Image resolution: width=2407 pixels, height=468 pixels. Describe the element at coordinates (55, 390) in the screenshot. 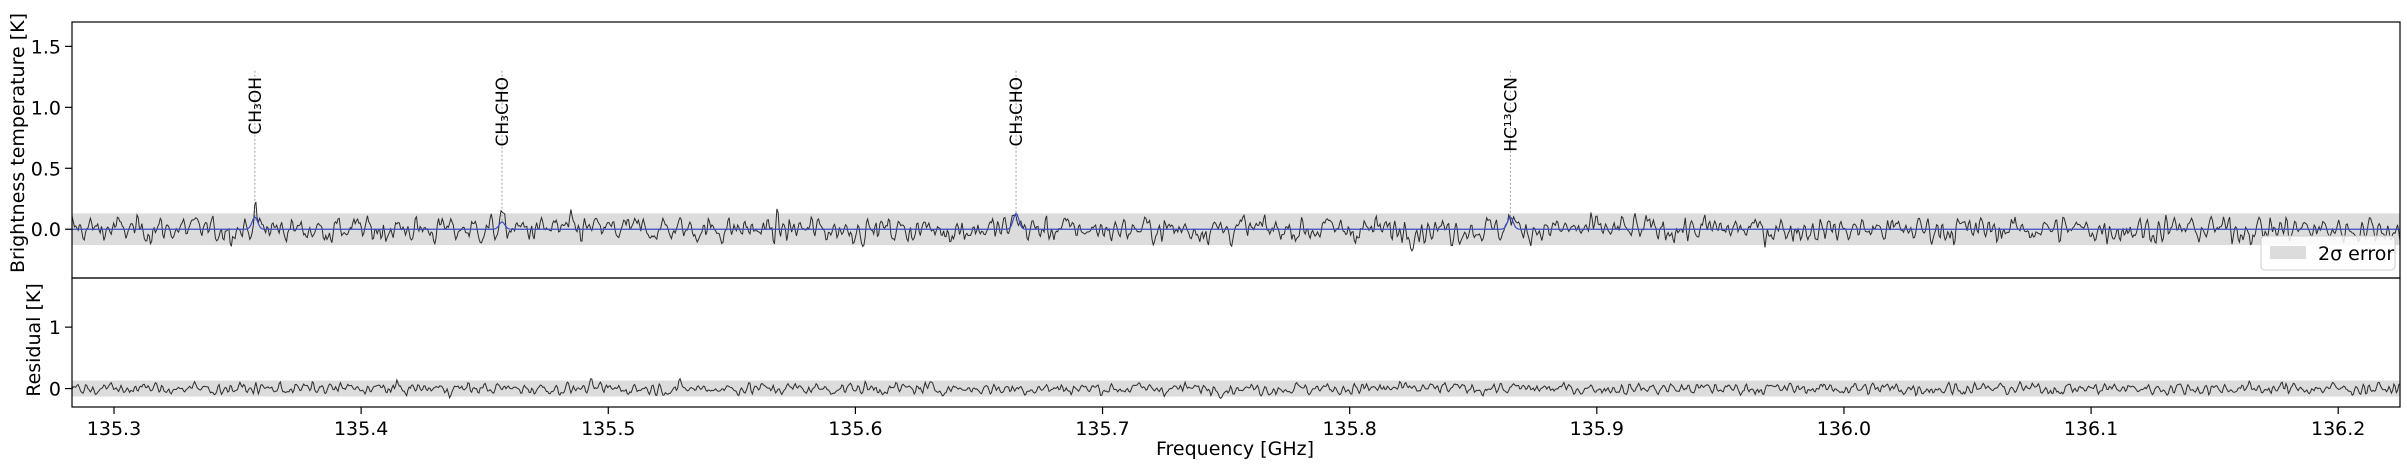

I see `bottom-y-tick-label: 0` at that location.